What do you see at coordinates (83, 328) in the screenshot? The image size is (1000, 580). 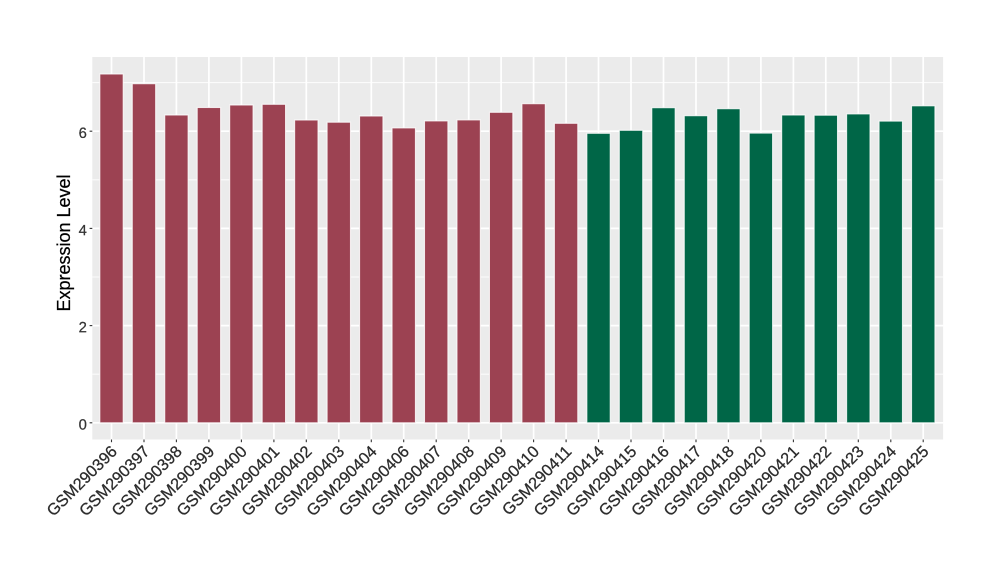 I see `svg-text: 2` at bounding box center [83, 328].